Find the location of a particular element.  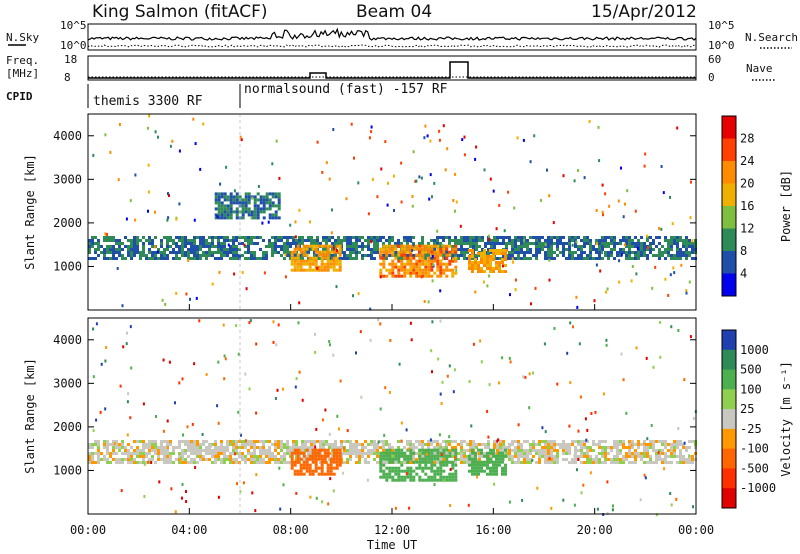

y-tick-label: 1000 is located at coordinates (67, 266).